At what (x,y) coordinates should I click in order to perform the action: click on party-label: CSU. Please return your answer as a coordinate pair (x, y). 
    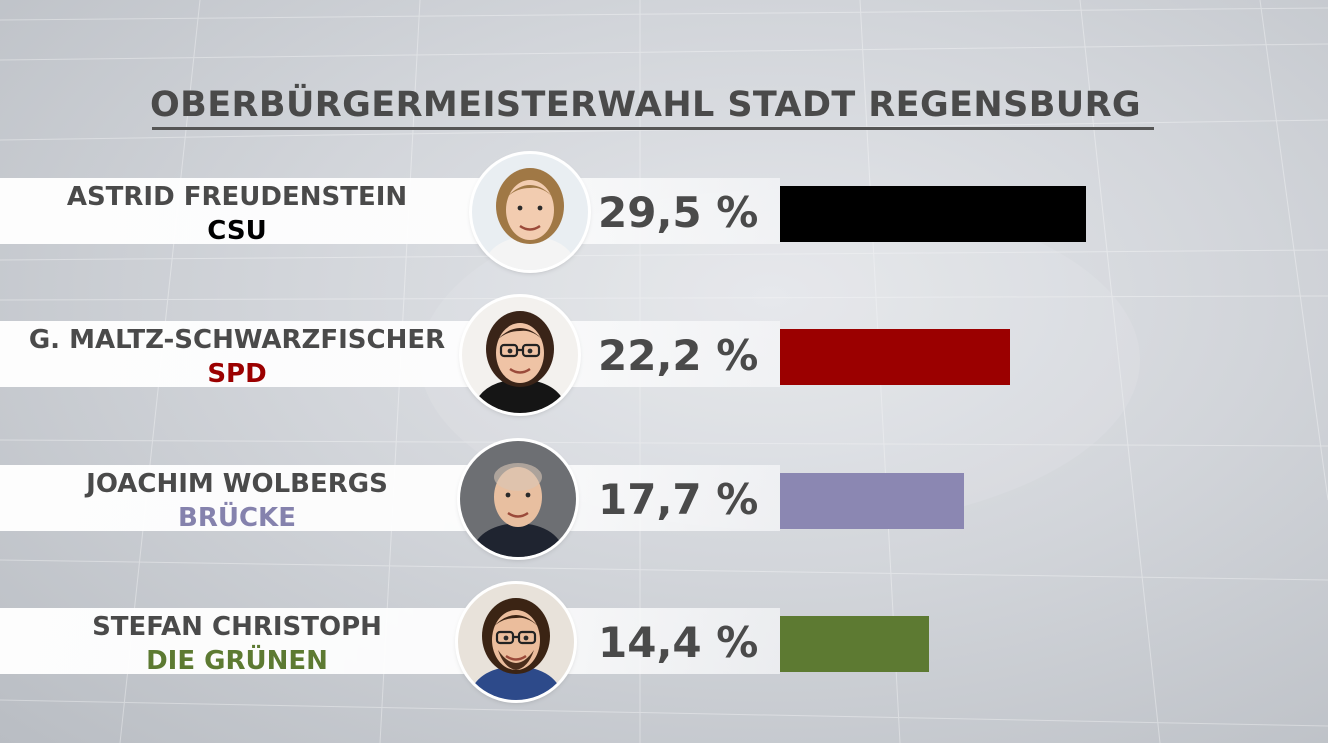
    Looking at the image, I should click on (237, 231).